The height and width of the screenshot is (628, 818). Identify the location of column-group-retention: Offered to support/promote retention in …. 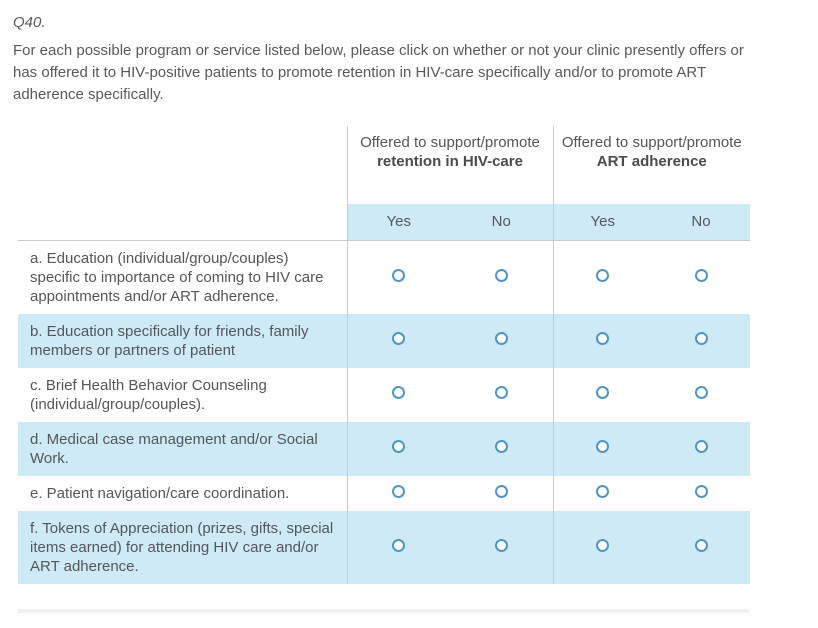
(449, 165).